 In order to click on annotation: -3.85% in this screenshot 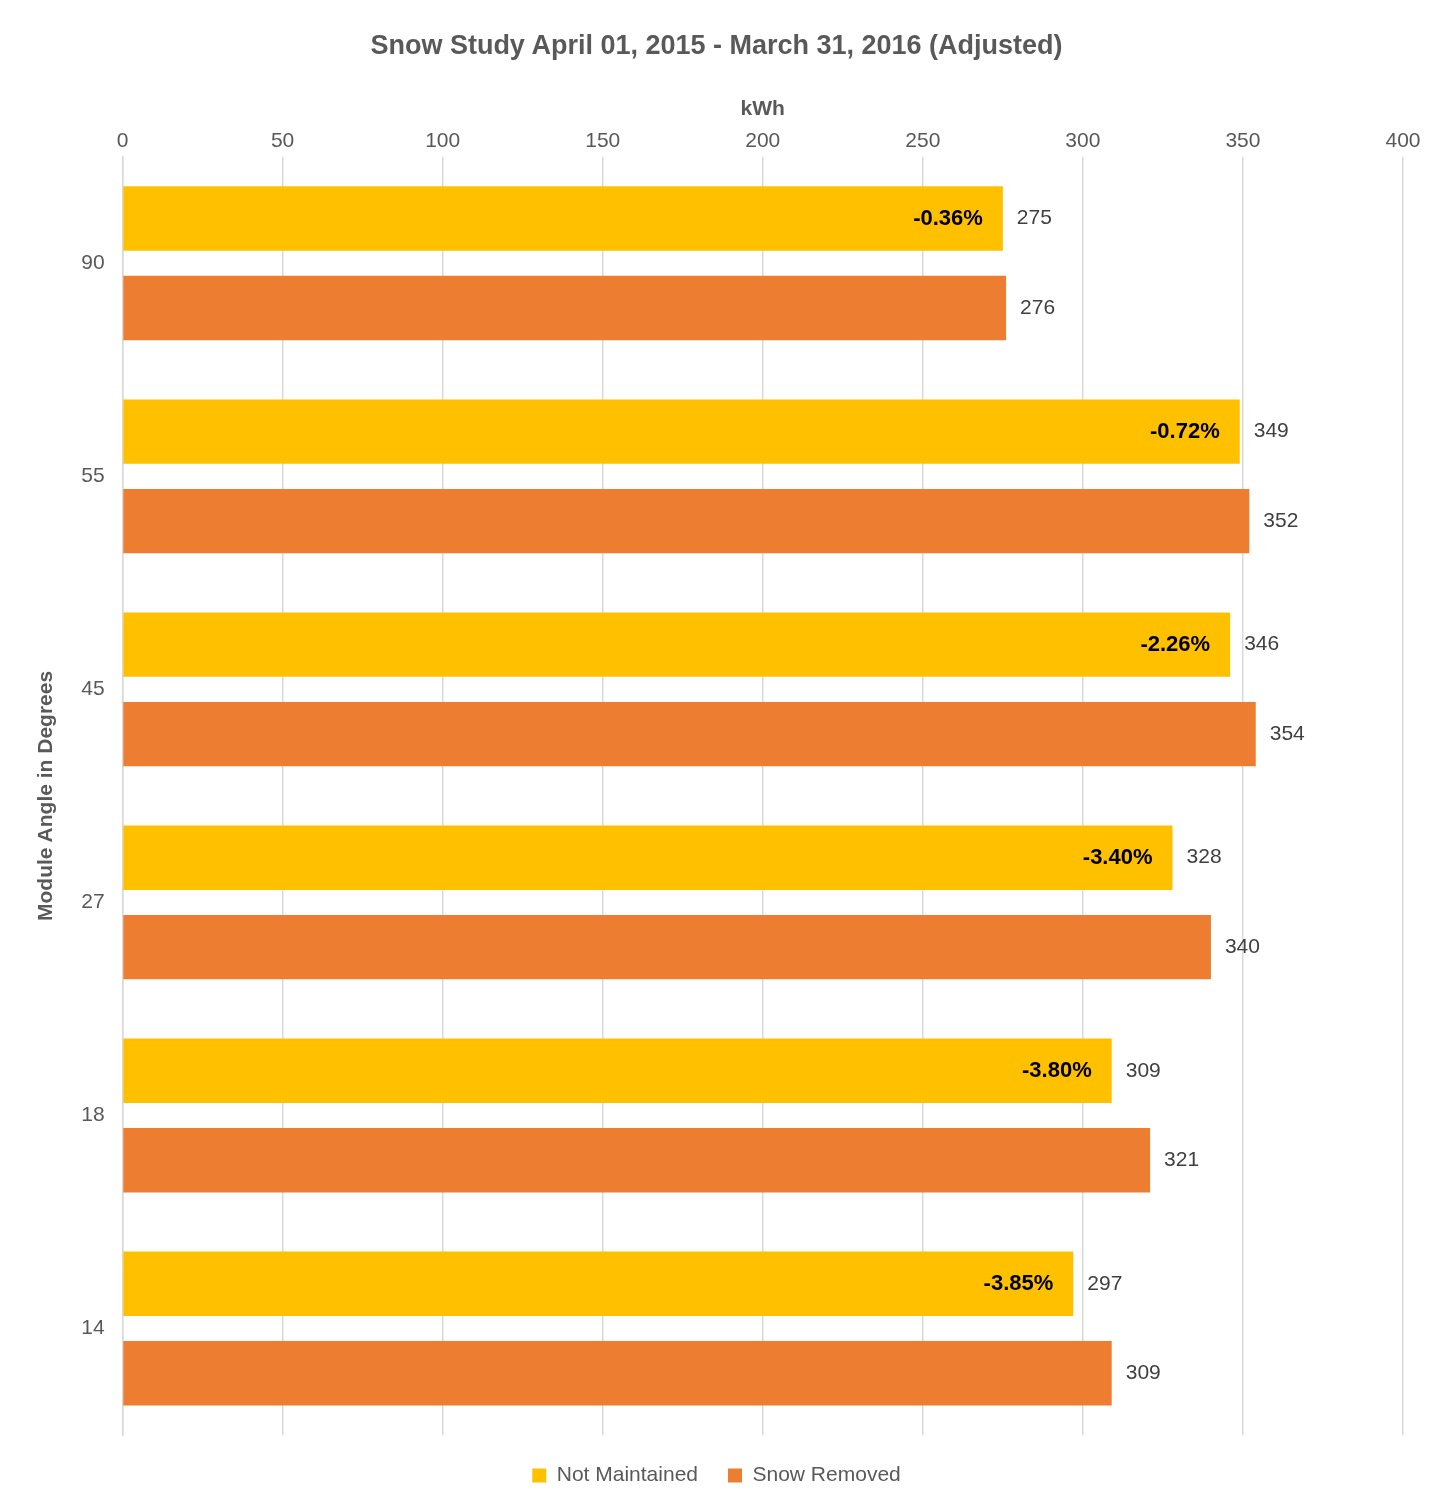, I will do `click(1018, 1282)`.